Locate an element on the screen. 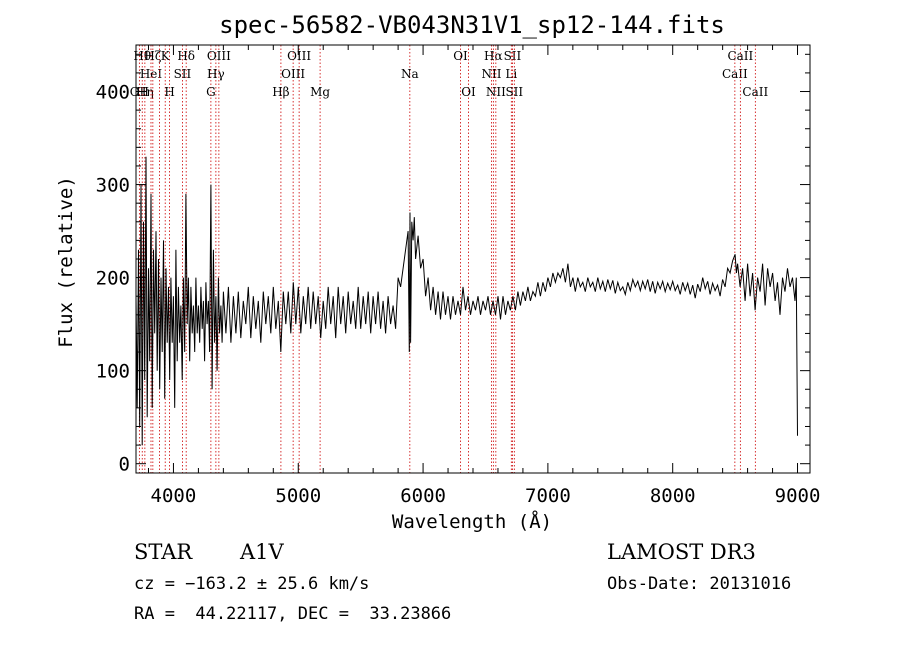 The image size is (900, 649). line-label: G is located at coordinates (211, 92).